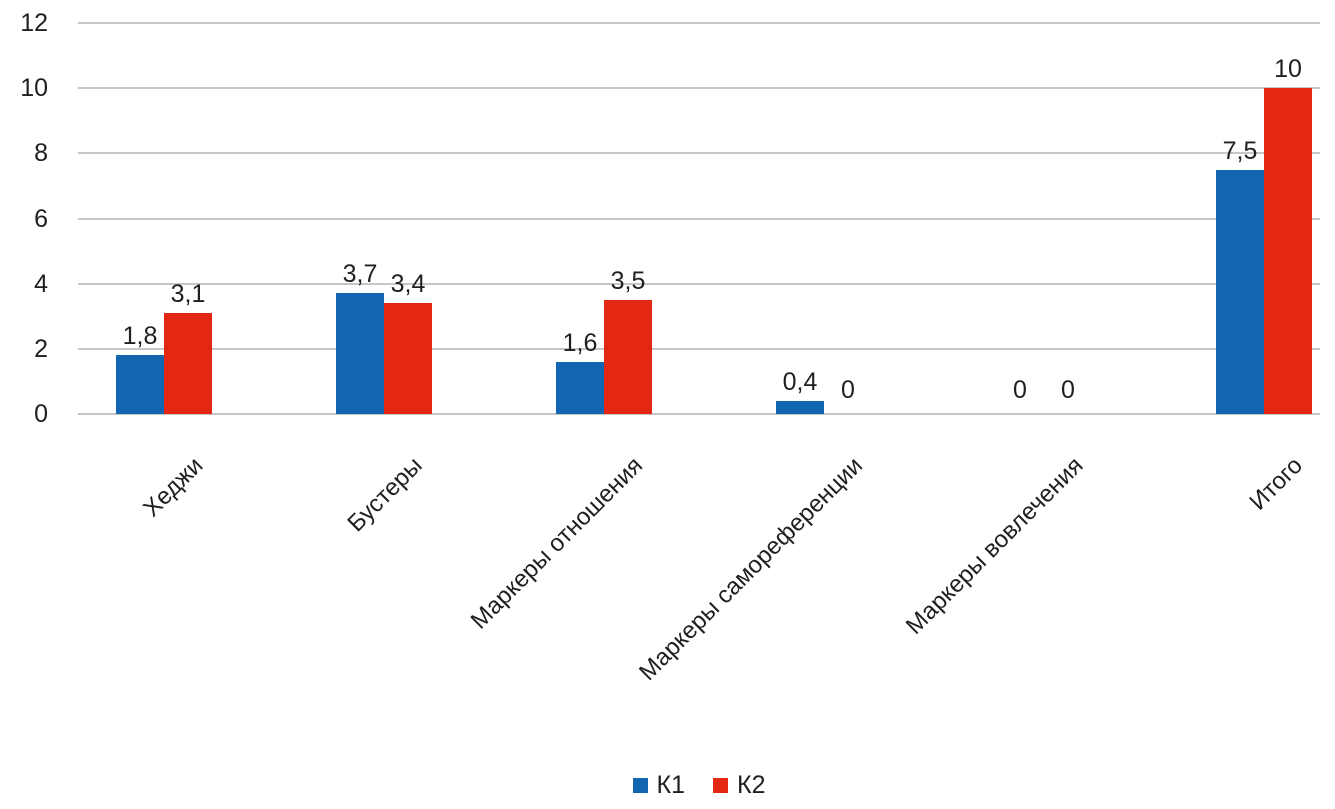 This screenshot has width=1335, height=809. Describe the element at coordinates (173, 487) in the screenshot. I see `x-axis-label-1: Хеджи` at that location.